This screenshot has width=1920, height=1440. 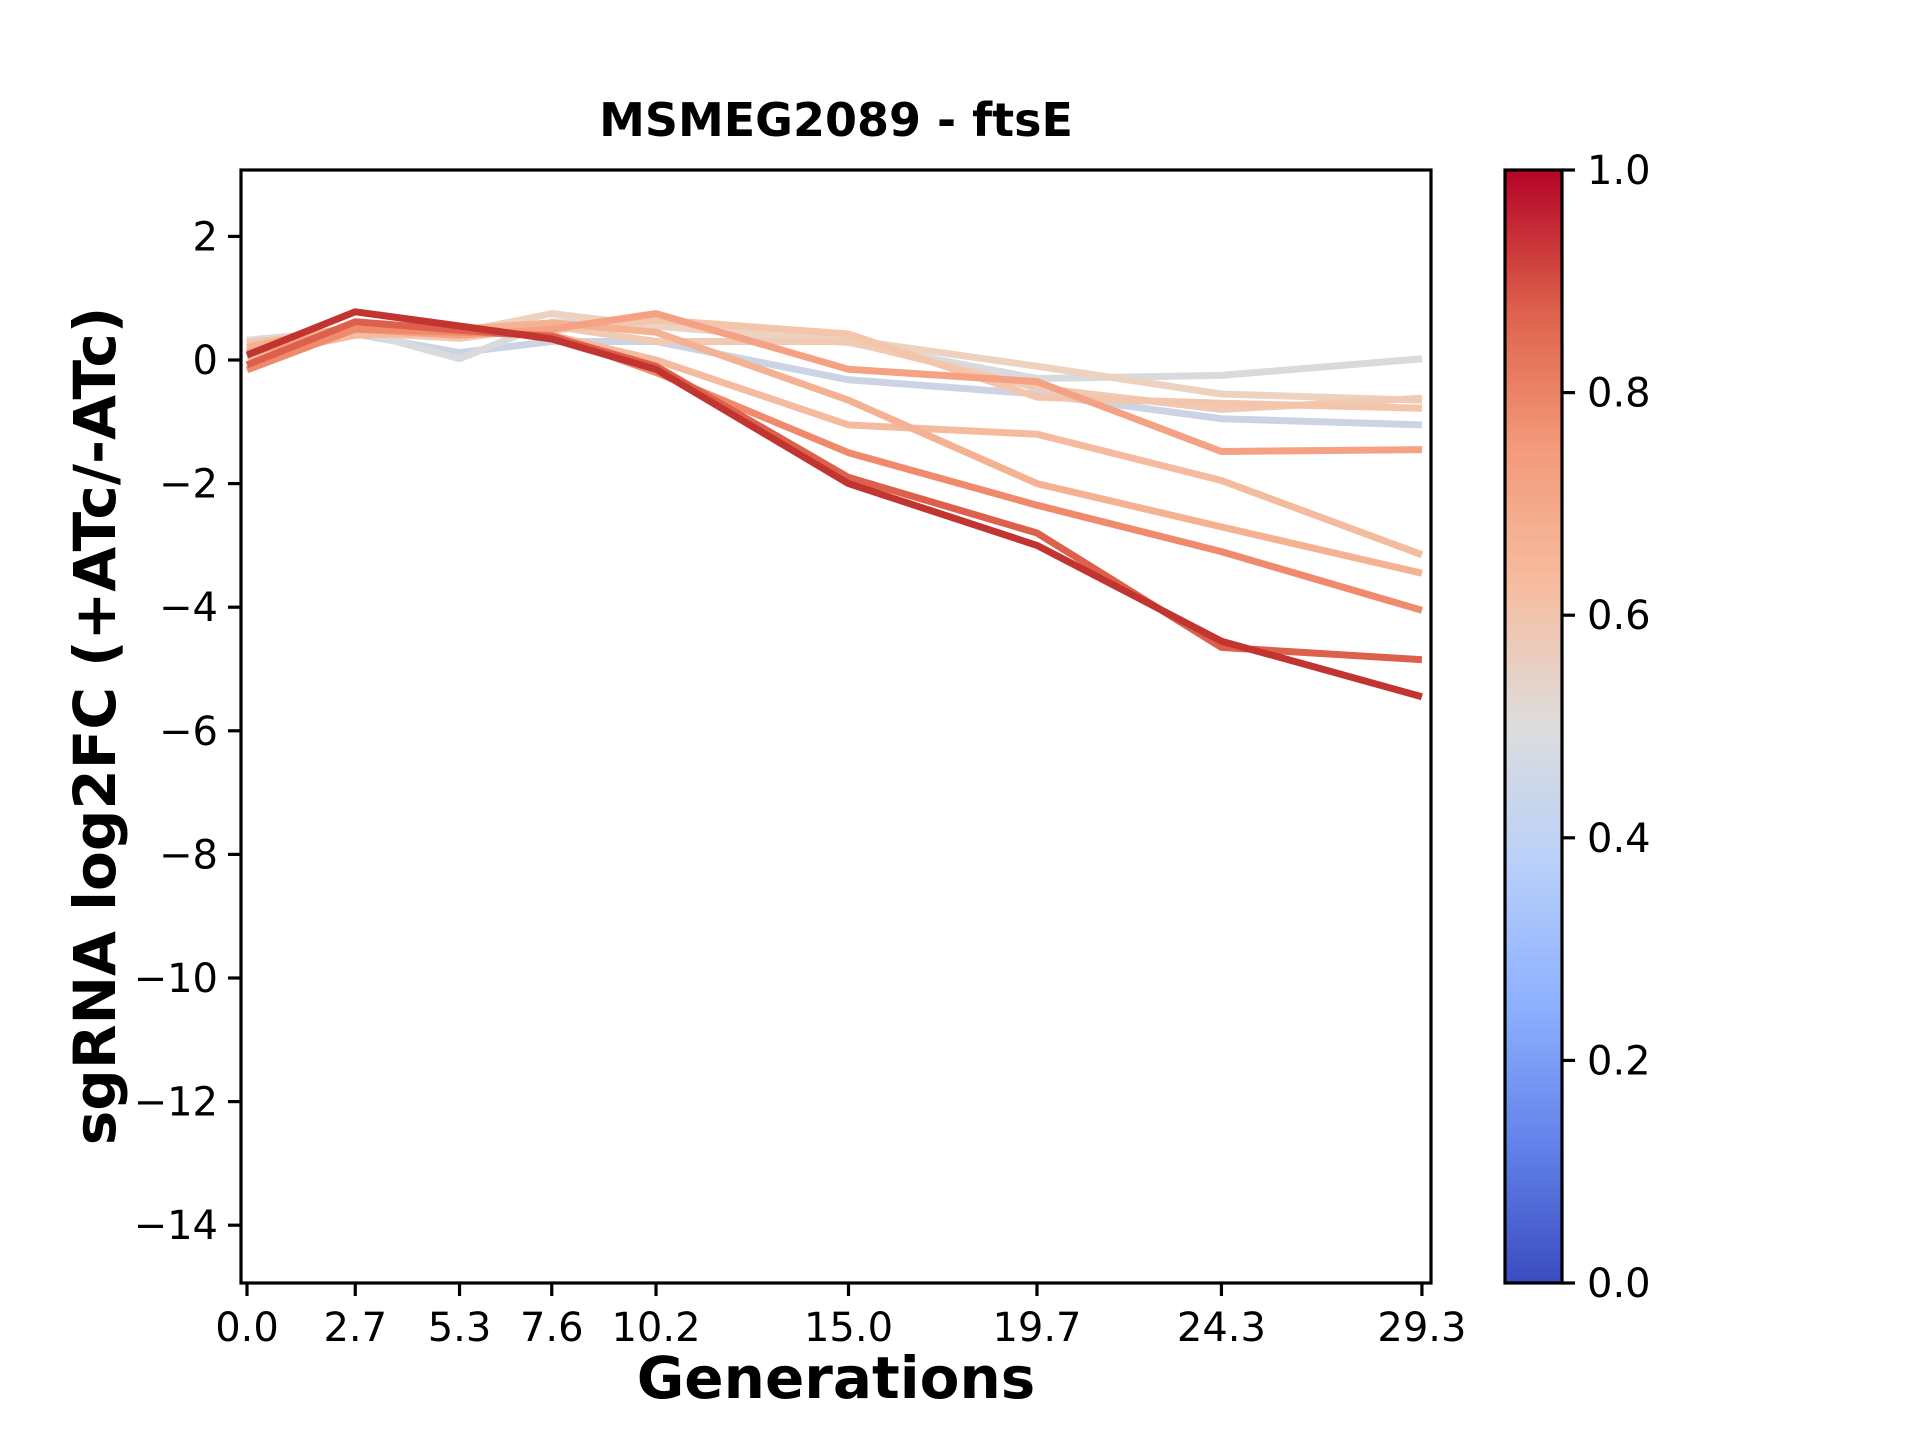 What do you see at coordinates (848, 1328) in the screenshot?
I see `x-tick-label: 15.0` at bounding box center [848, 1328].